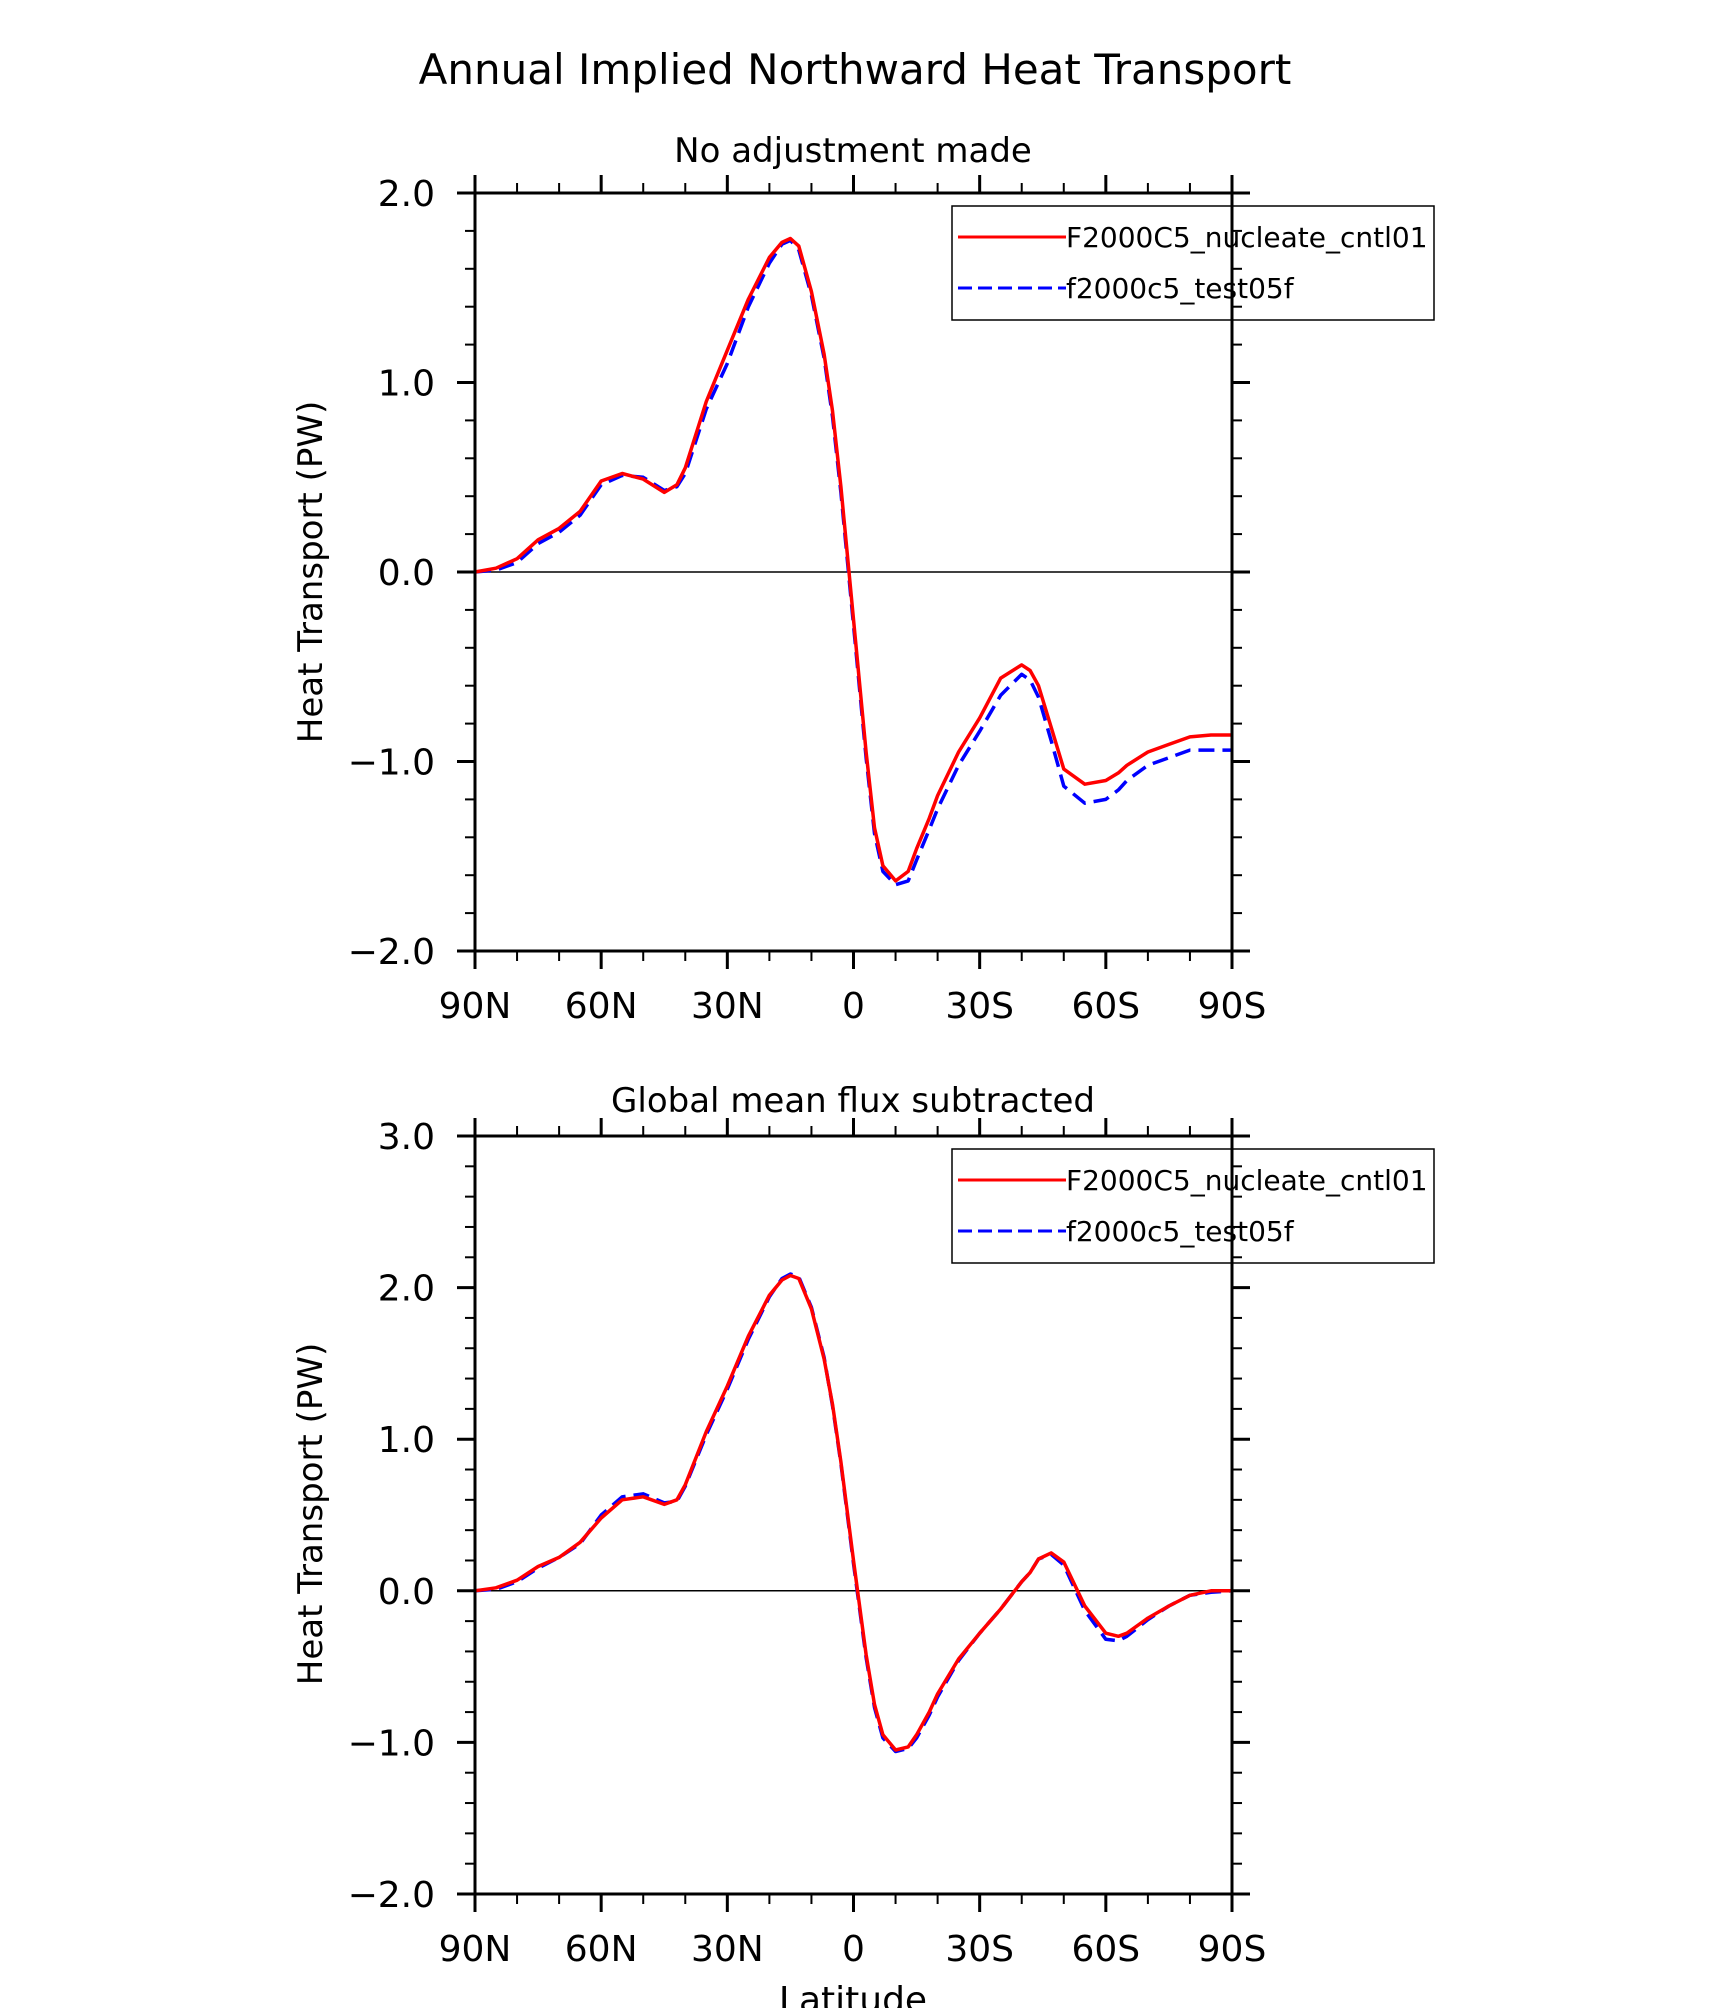 The width and height of the screenshot is (1710, 2008). What do you see at coordinates (855, 69) in the screenshot?
I see `figure-title: Annual Implied Northward Heat Transport` at bounding box center [855, 69].